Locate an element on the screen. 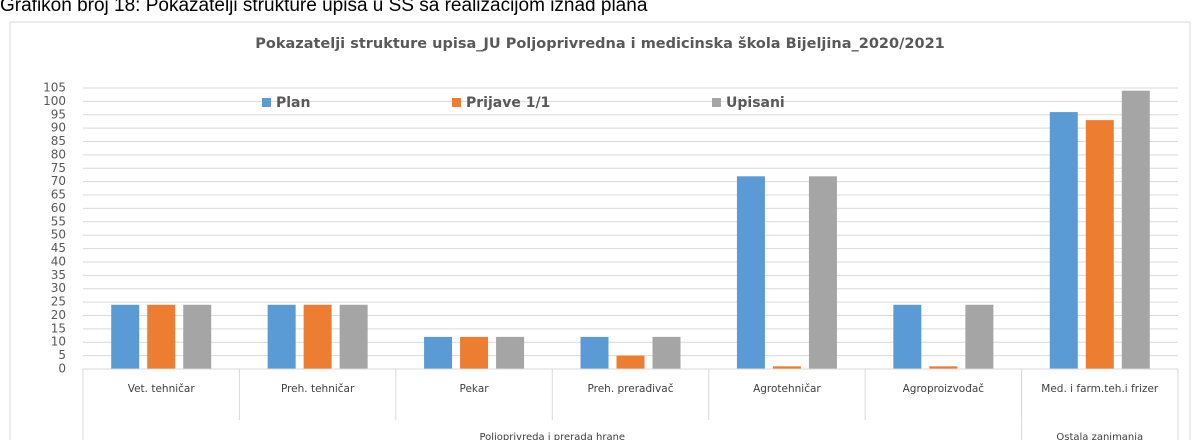 The image size is (1200, 440). x-tick-label: Pekar is located at coordinates (474, 389).